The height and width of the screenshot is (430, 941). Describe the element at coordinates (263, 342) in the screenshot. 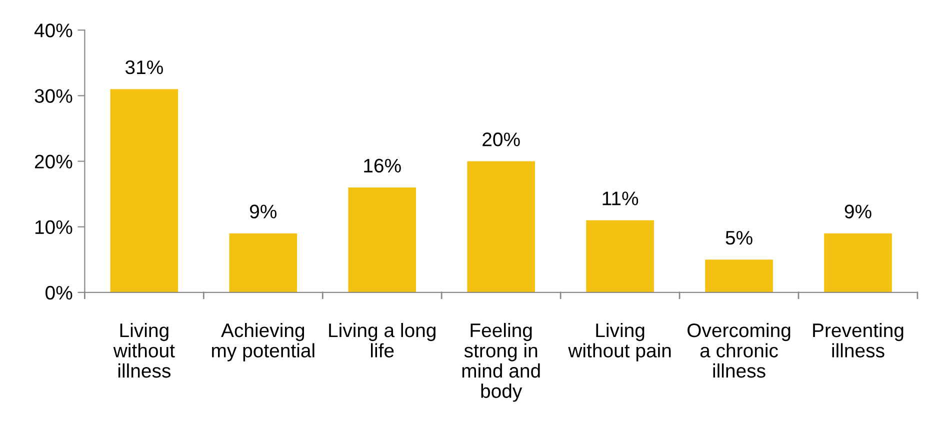

I see `x-tick-label: Achieving my potential` at that location.